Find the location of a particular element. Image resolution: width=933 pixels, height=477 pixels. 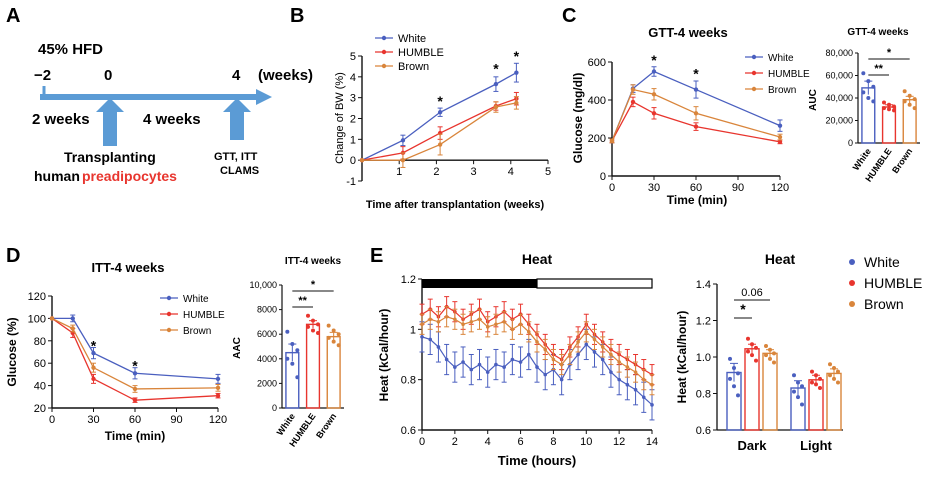

bar-dark-brown is located at coordinates (770, 391).